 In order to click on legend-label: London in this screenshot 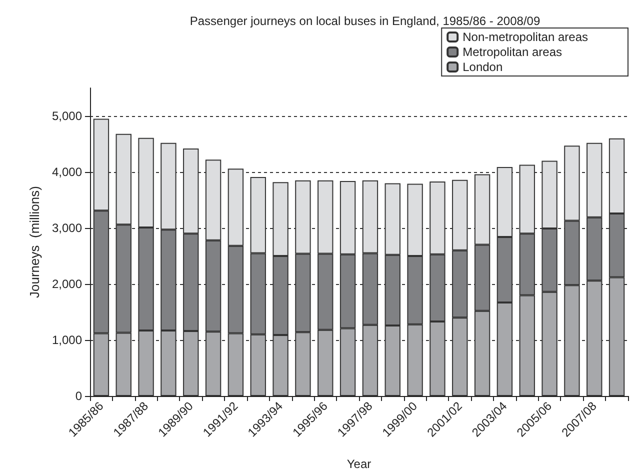, I will do `click(482, 67)`.